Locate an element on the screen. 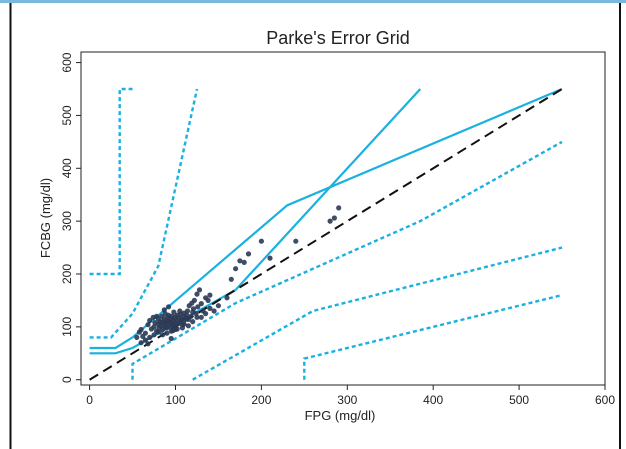  y-tick-label: 600 is located at coordinates (67, 62).